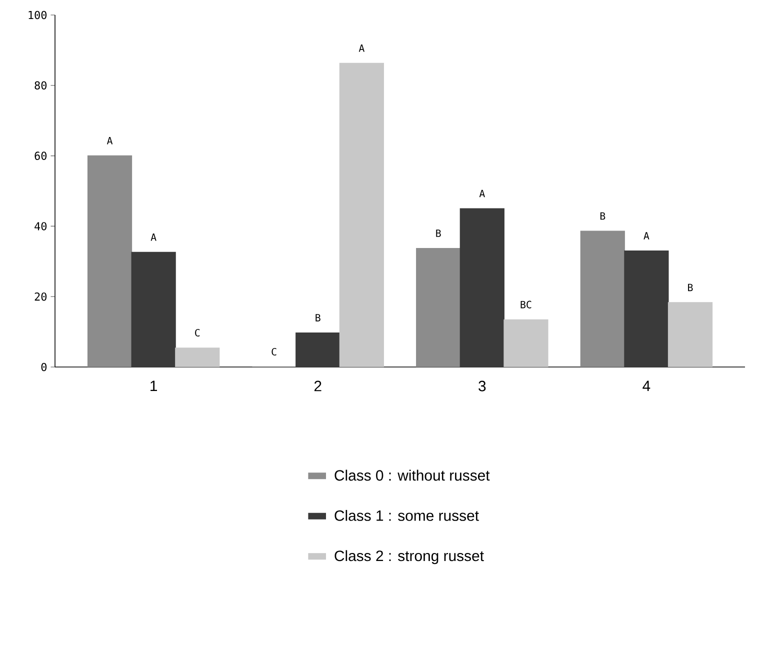 The image size is (779, 657). Describe the element at coordinates (40, 296) in the screenshot. I see `y-tick-label: 20` at that location.